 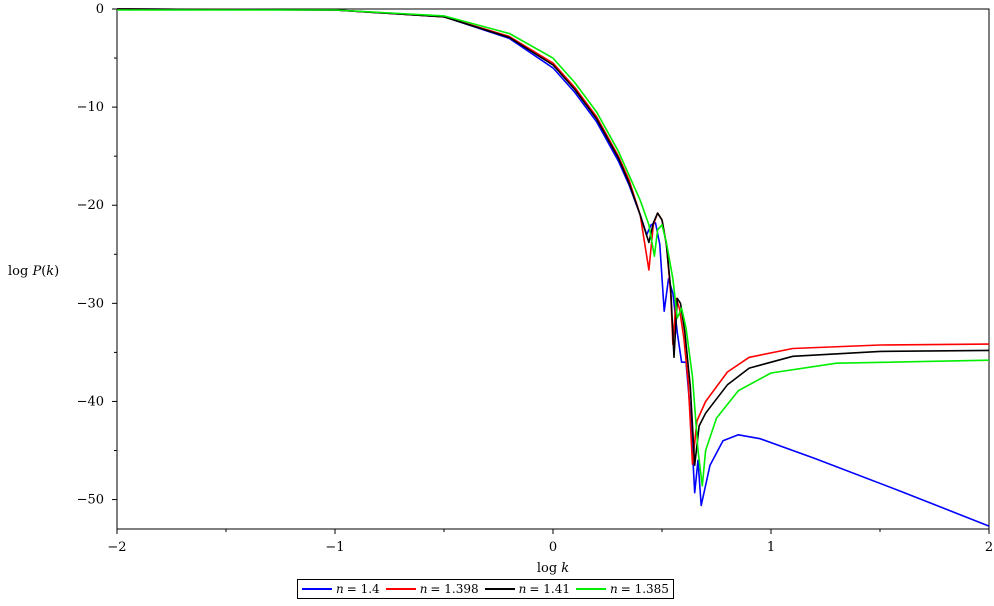 I want to click on y-axis-title-var-k: k, so click(x=50, y=271).